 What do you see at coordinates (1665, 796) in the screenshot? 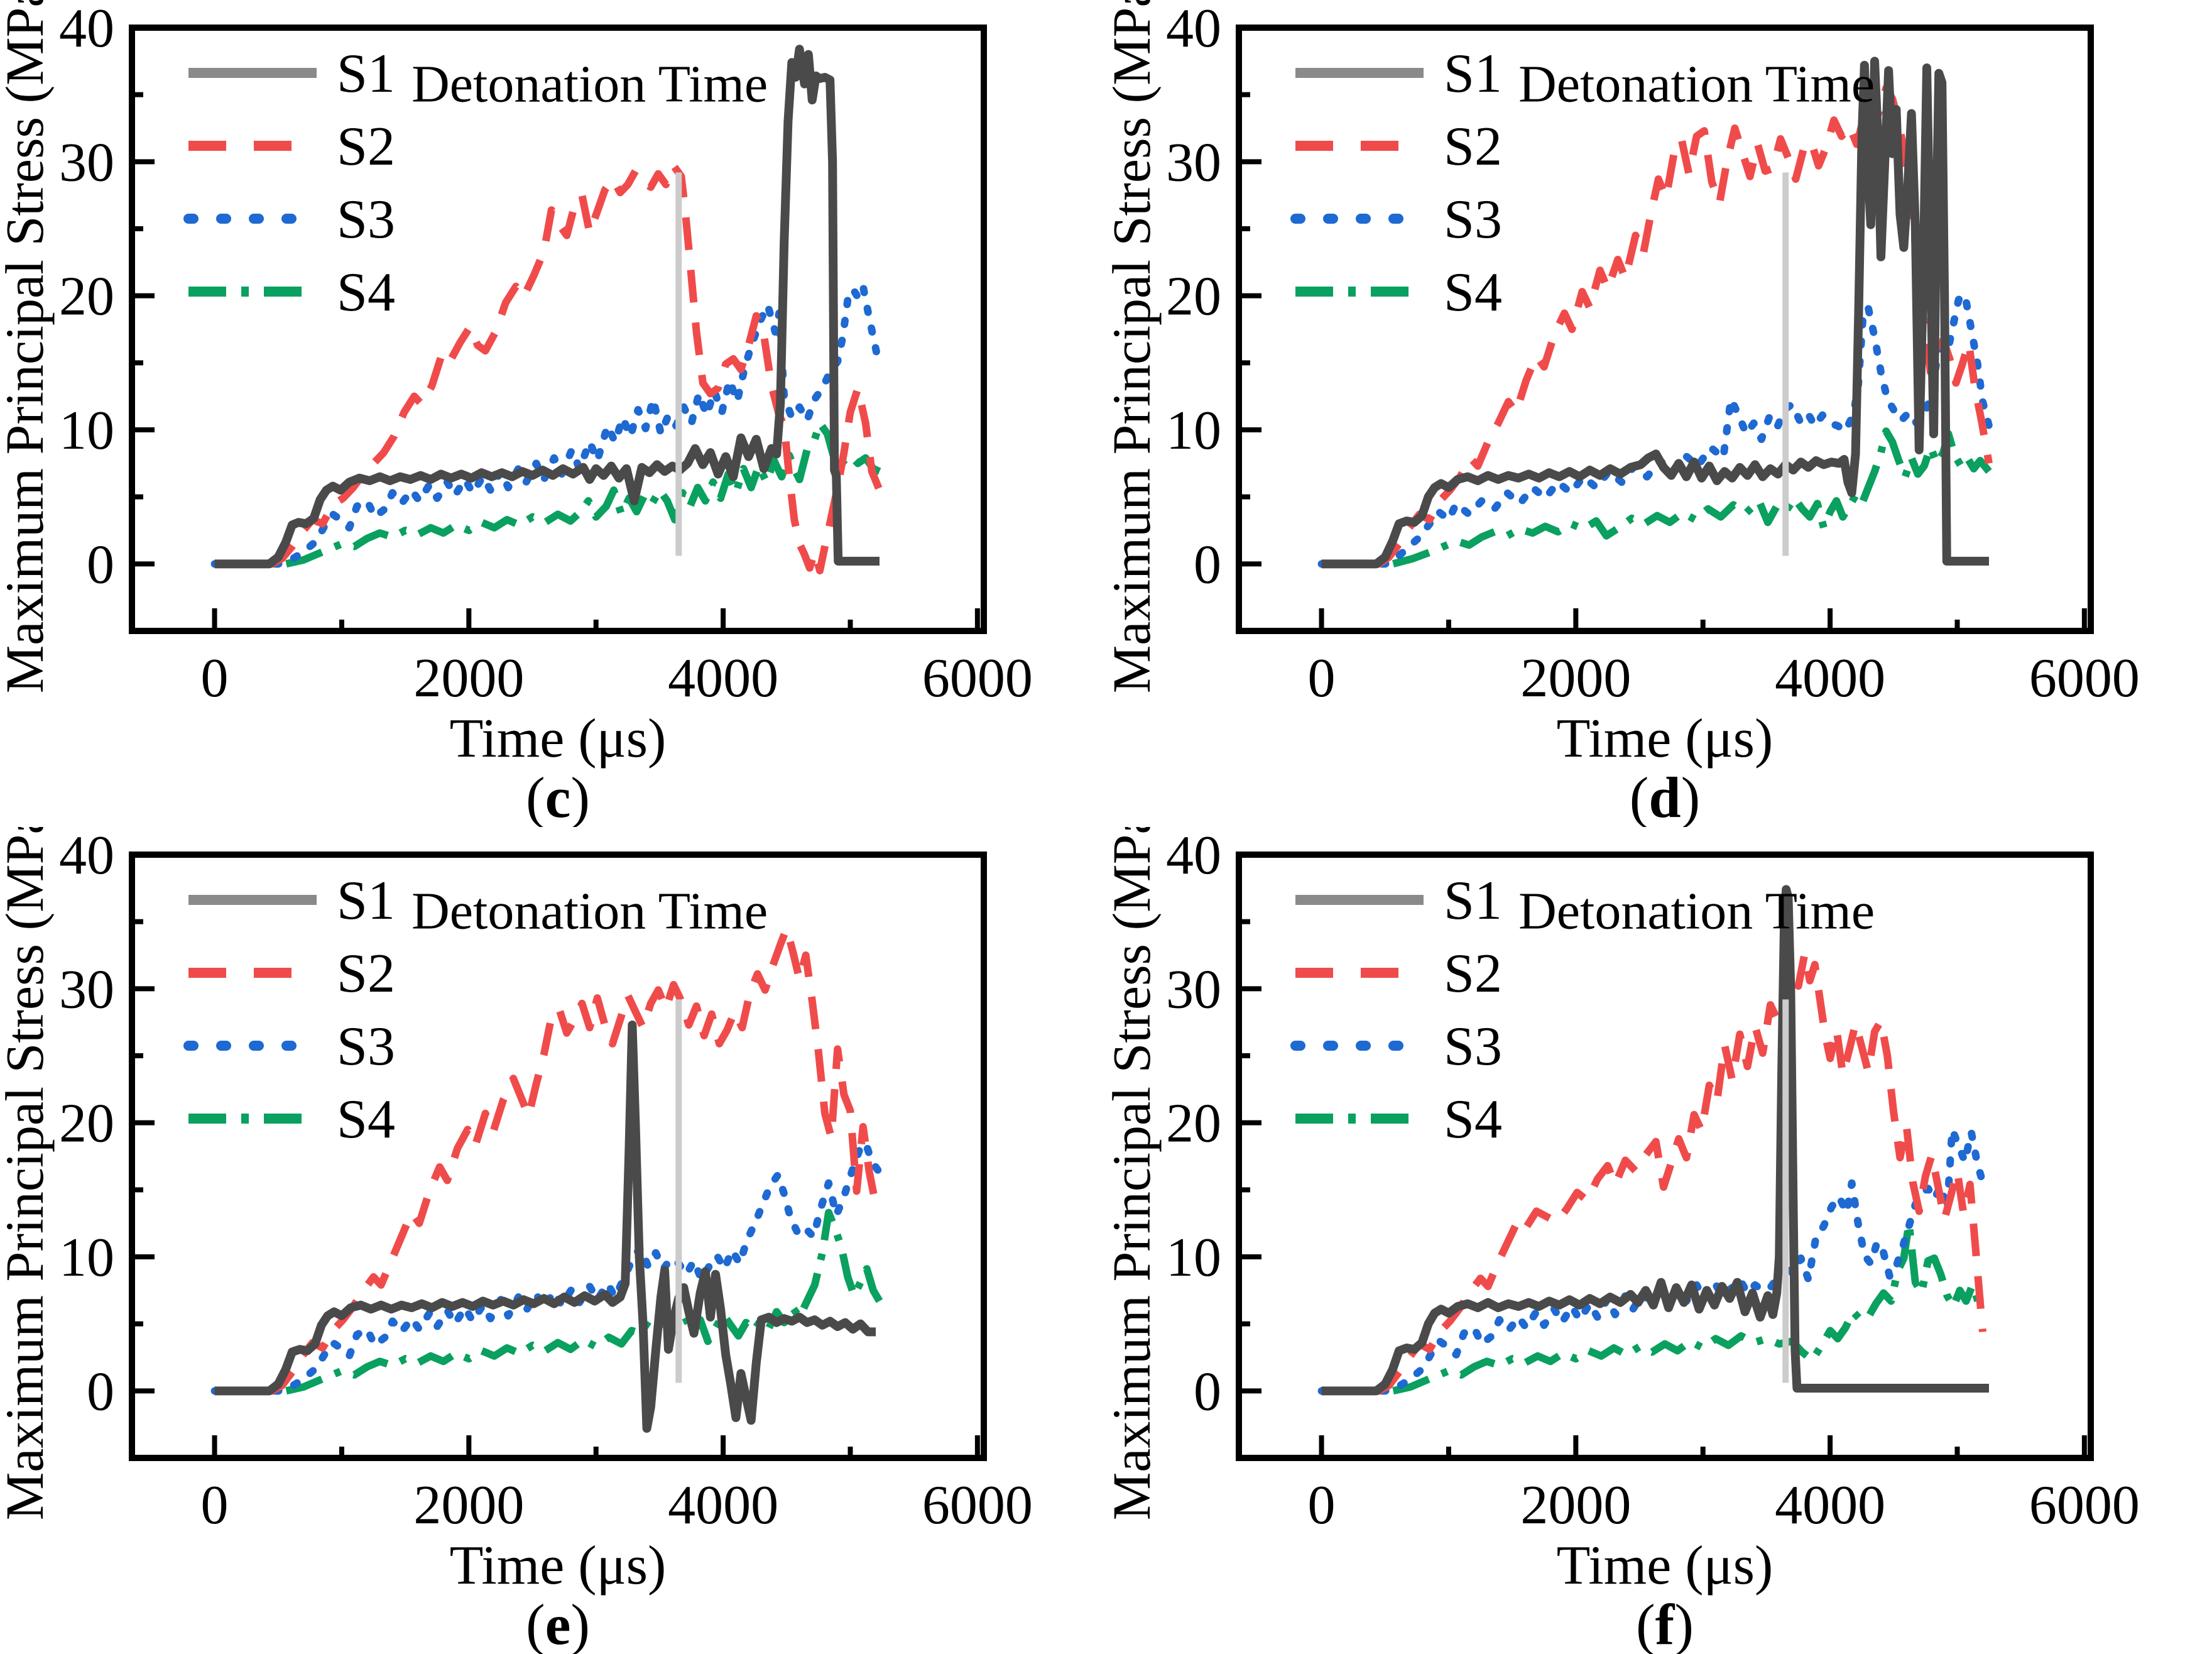
I see `panel-label: (d)` at bounding box center [1665, 796].